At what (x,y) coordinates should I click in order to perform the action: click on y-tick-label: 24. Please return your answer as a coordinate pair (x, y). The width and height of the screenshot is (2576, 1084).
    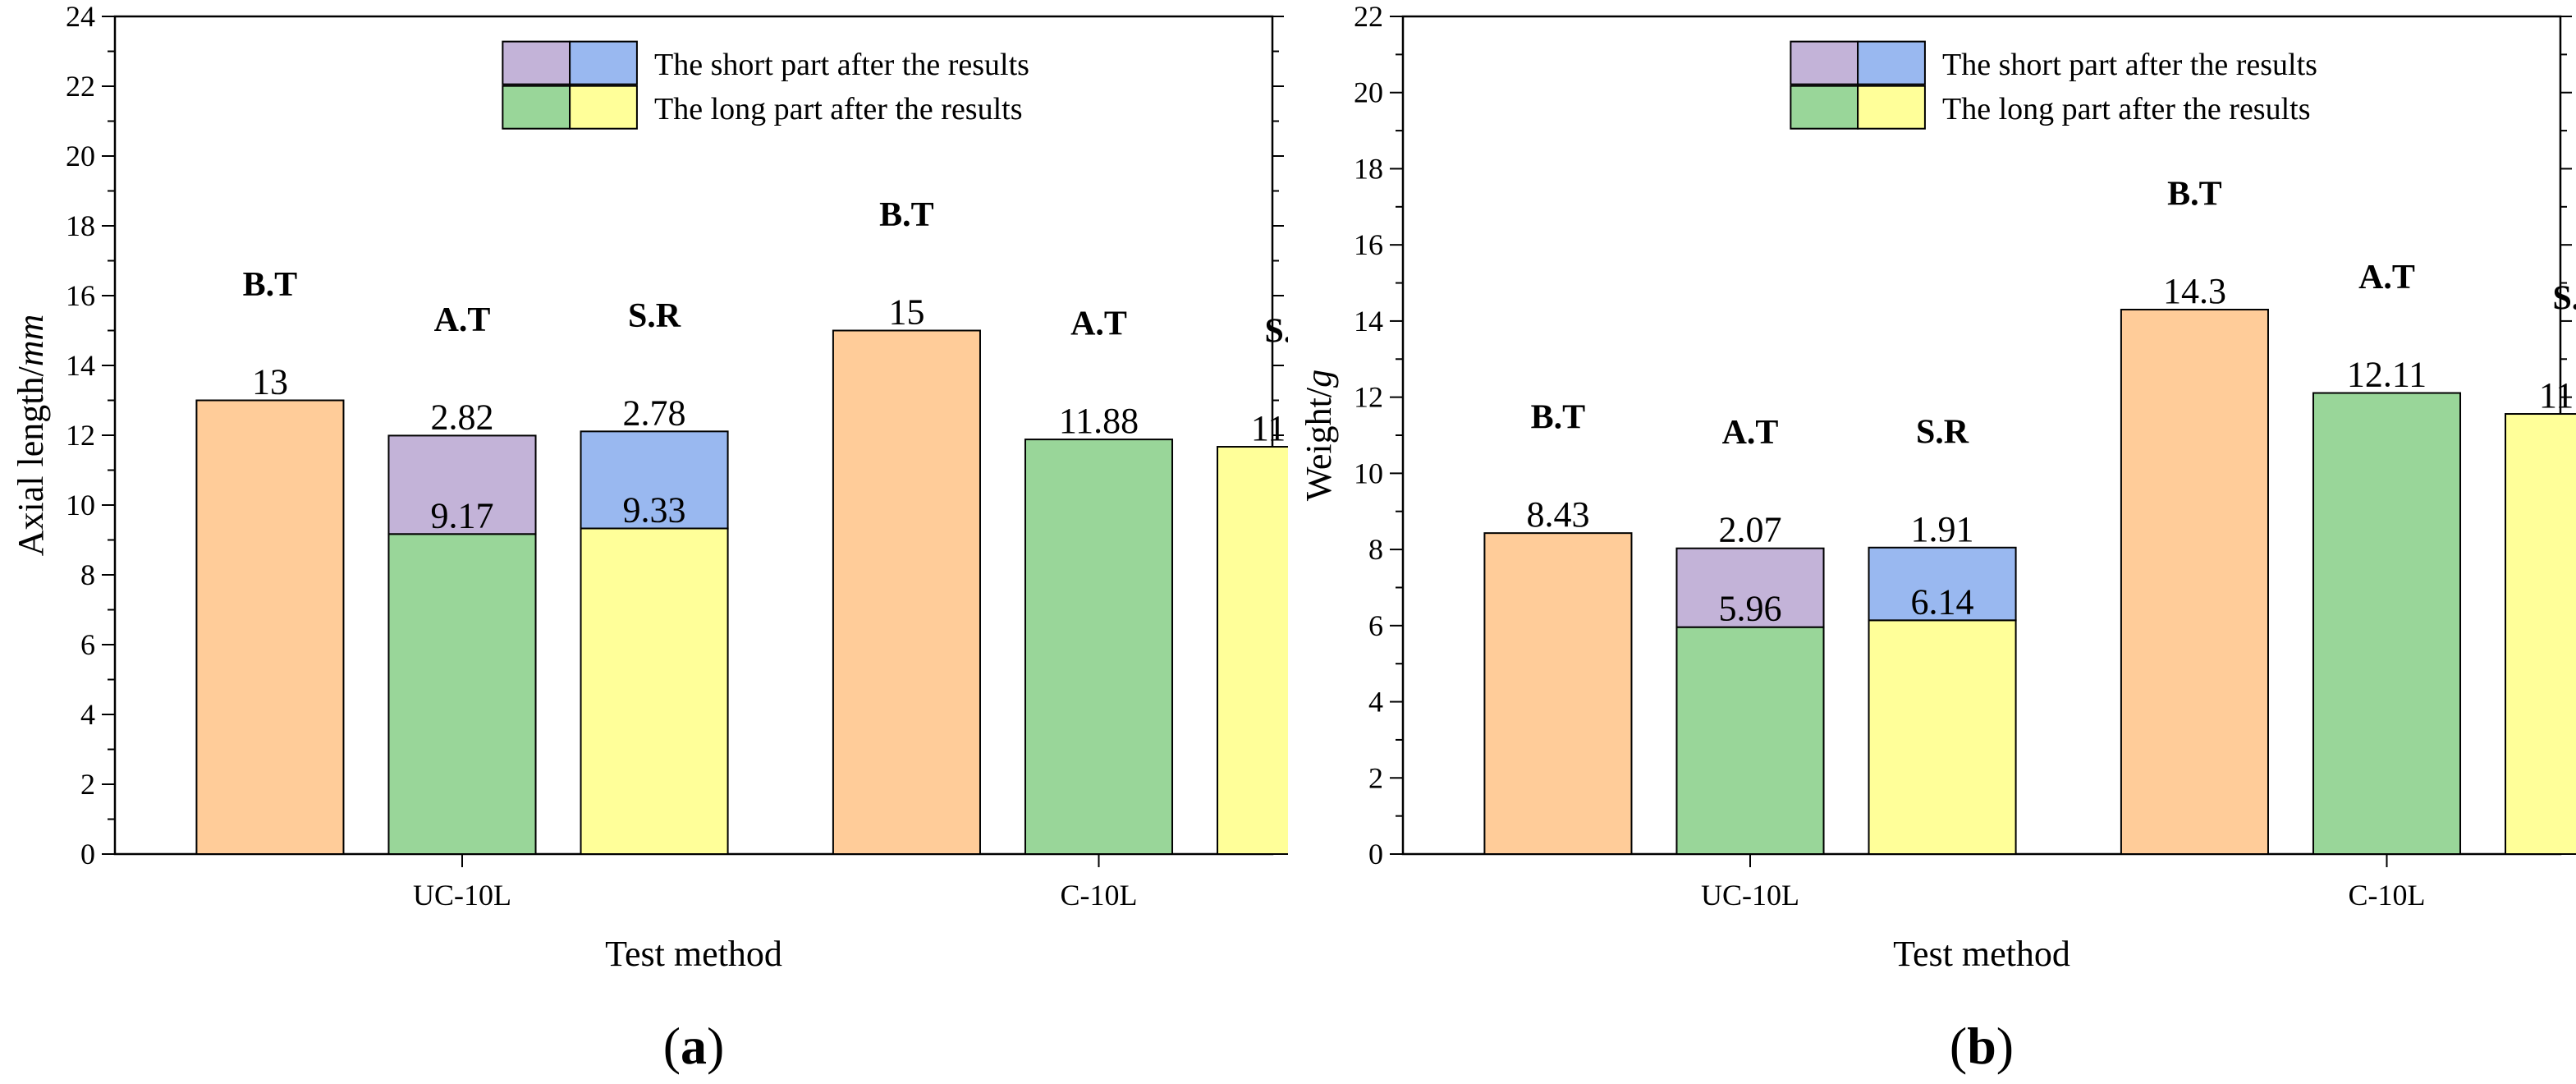
    Looking at the image, I should click on (80, 16).